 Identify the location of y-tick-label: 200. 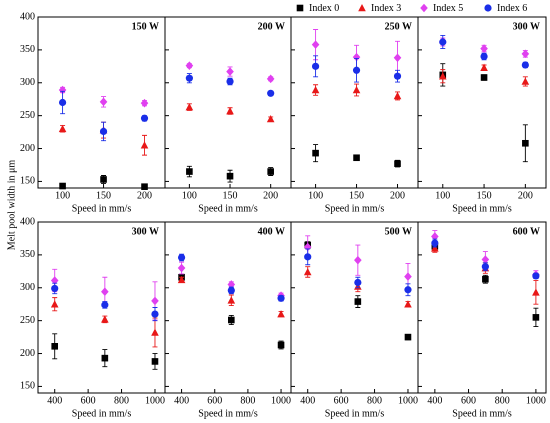
(27, 148).